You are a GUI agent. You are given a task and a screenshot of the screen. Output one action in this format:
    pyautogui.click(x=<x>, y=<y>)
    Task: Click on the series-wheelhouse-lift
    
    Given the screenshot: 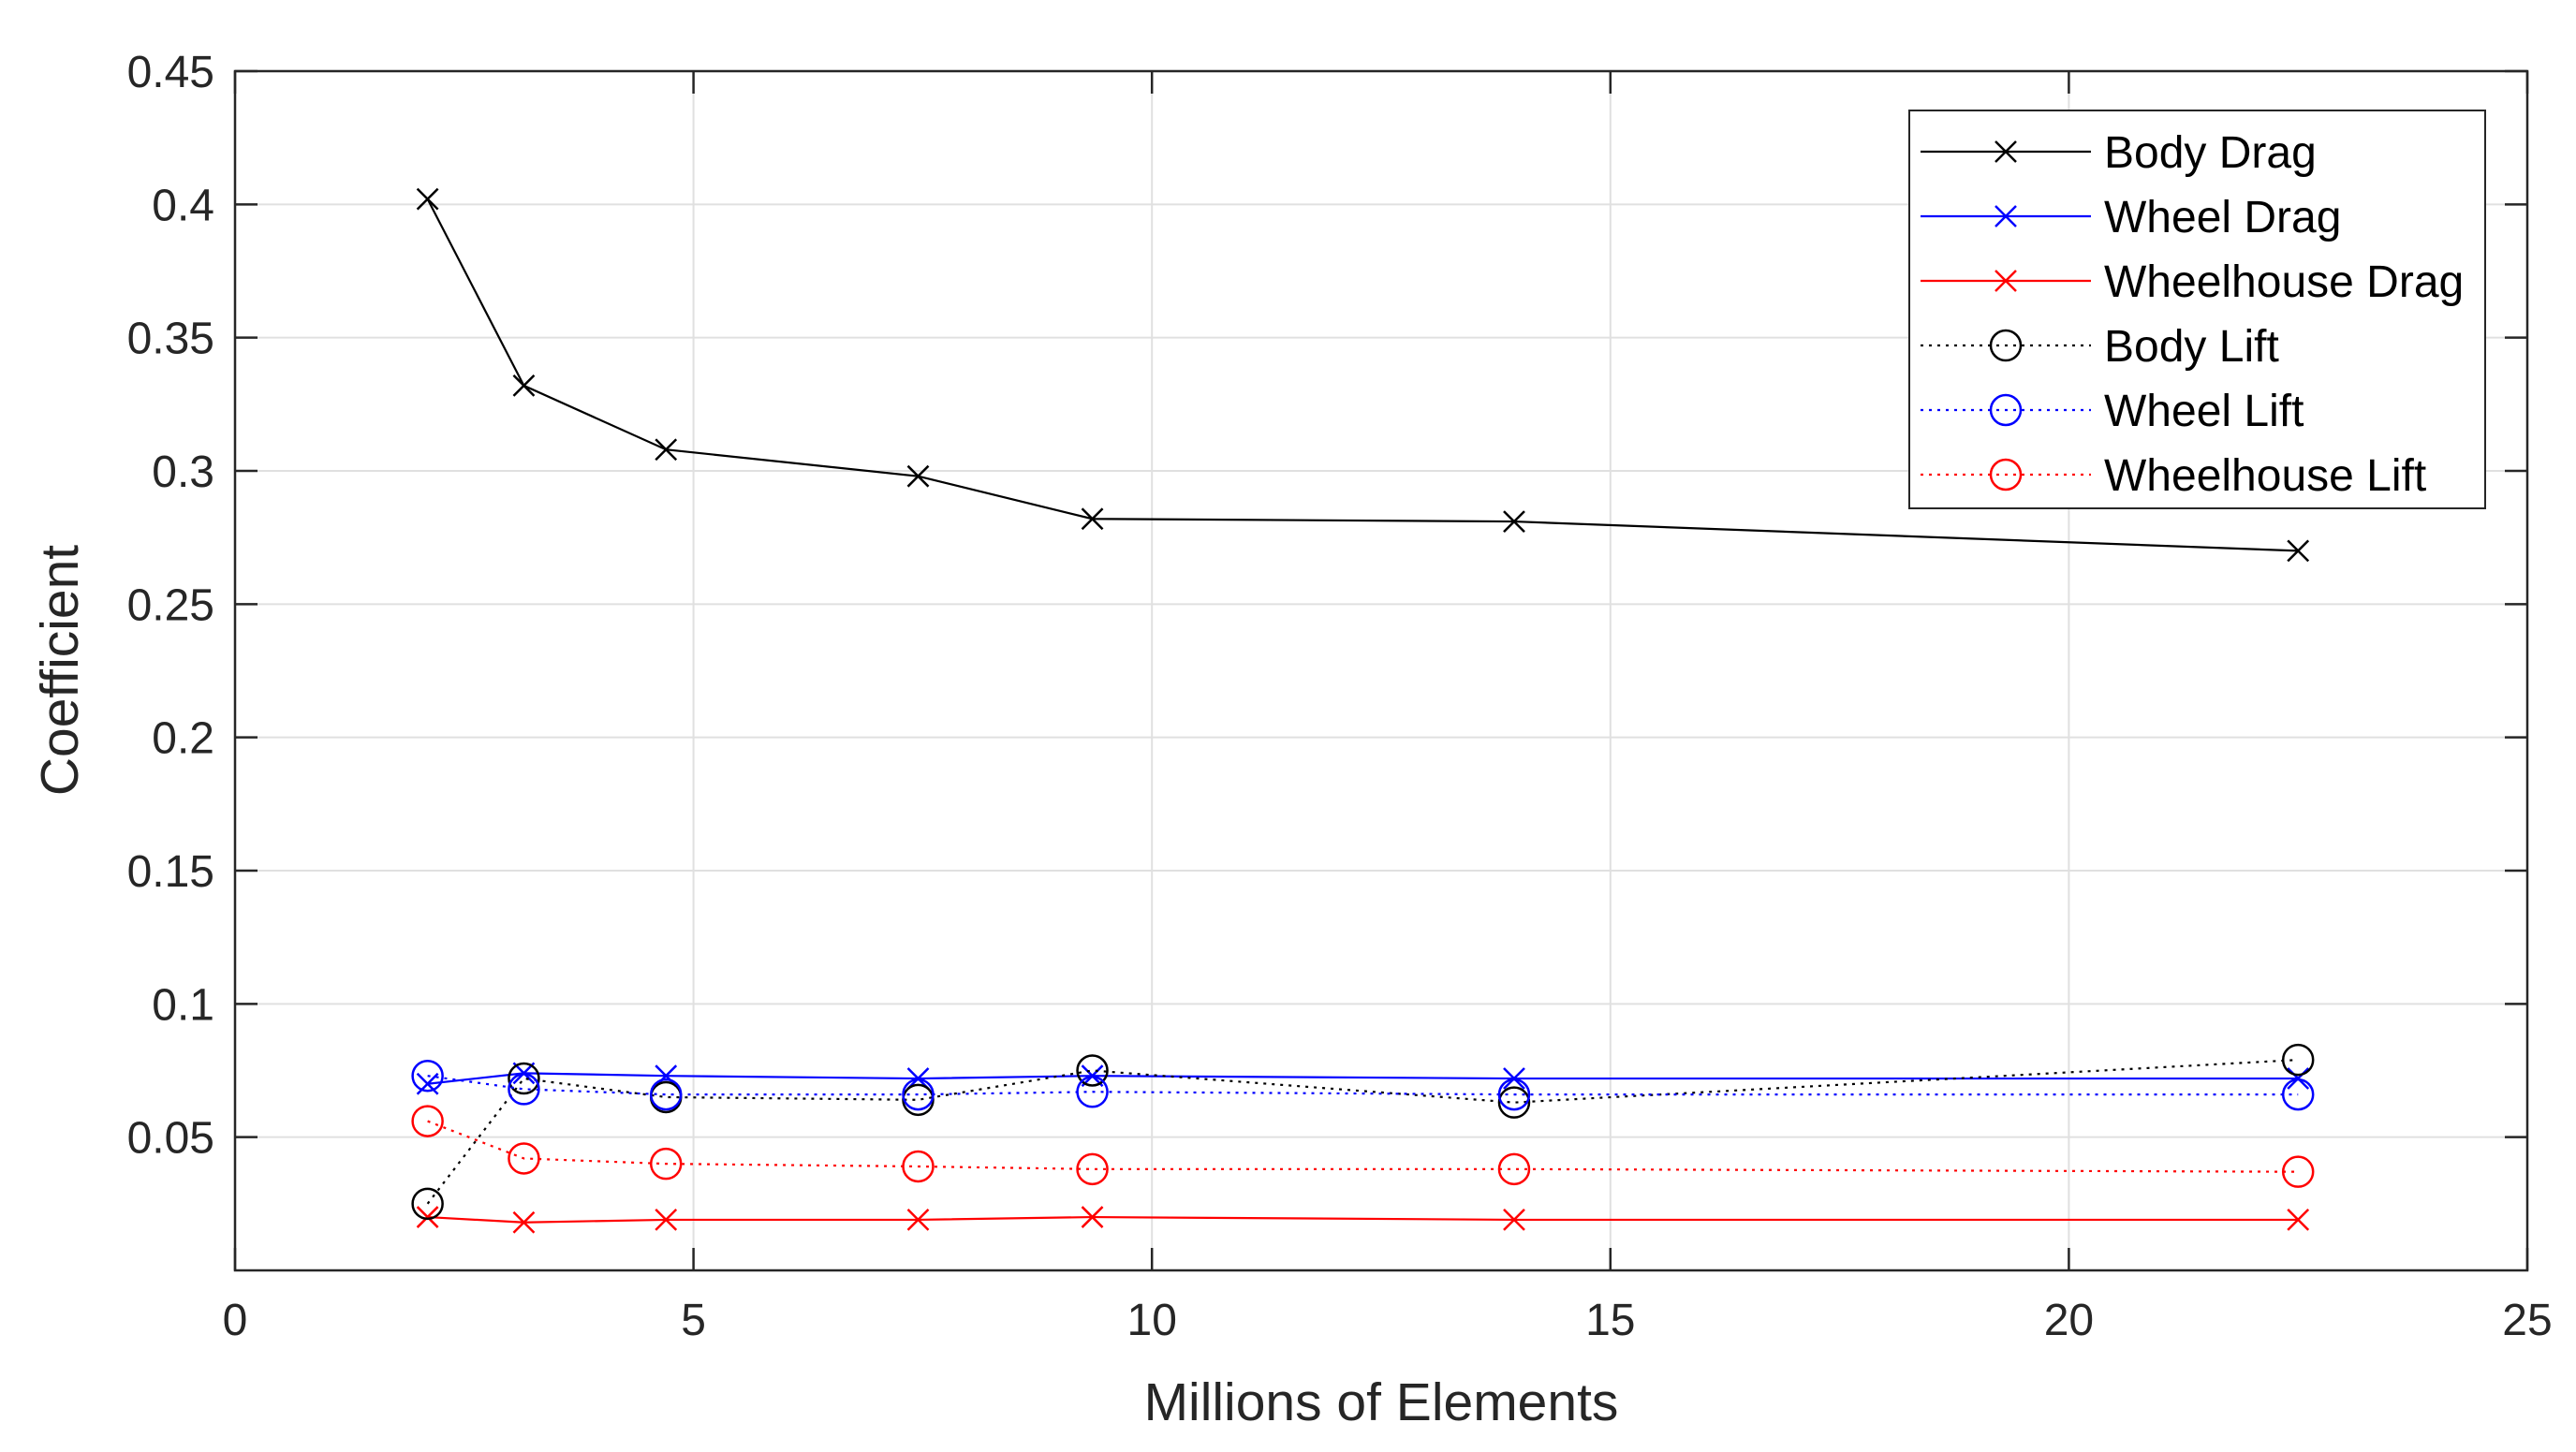 What is the action you would take?
    pyautogui.click(x=1363, y=1146)
    